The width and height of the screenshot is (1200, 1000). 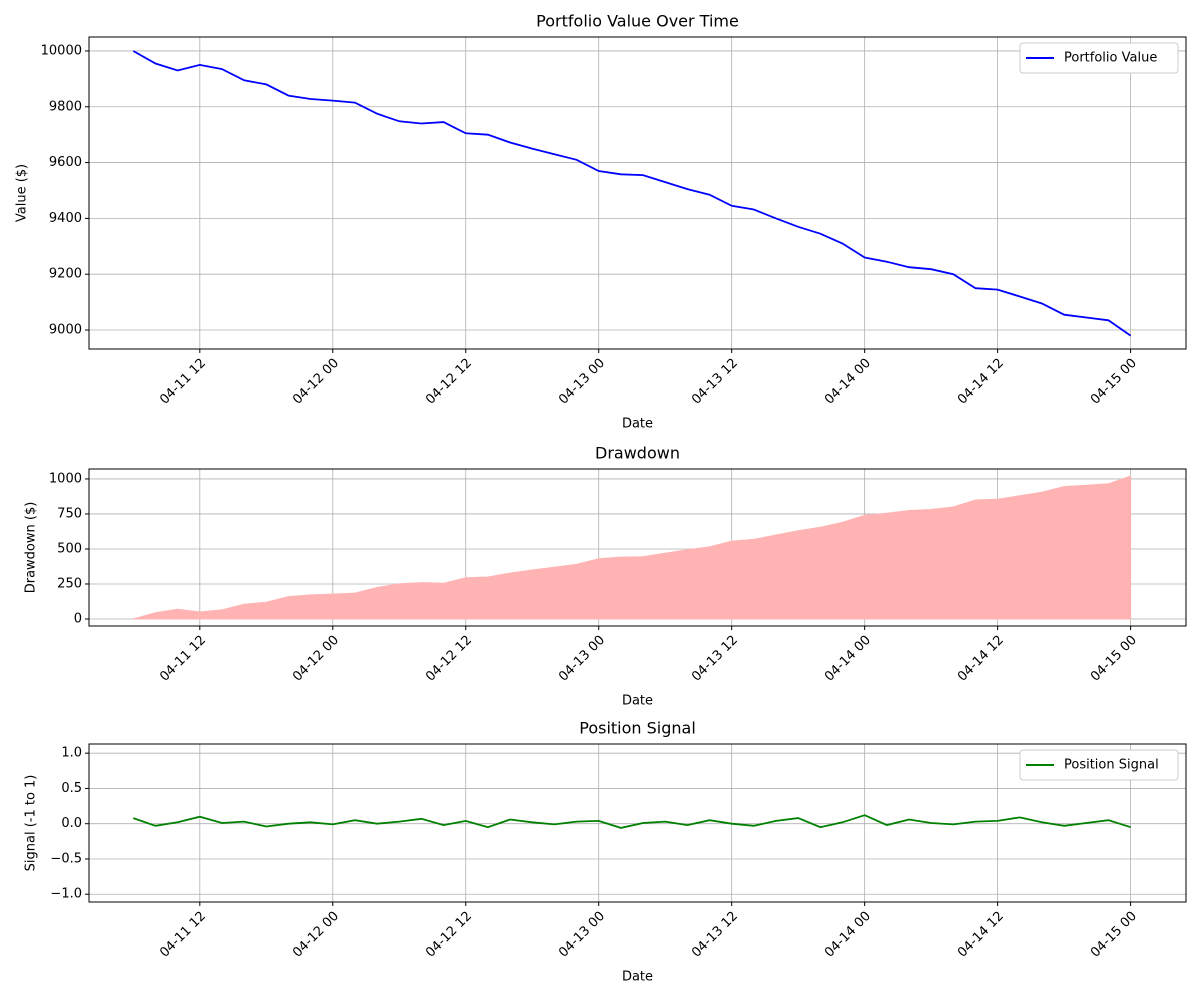 I want to click on y-tick-label: 500, so click(x=69, y=548).